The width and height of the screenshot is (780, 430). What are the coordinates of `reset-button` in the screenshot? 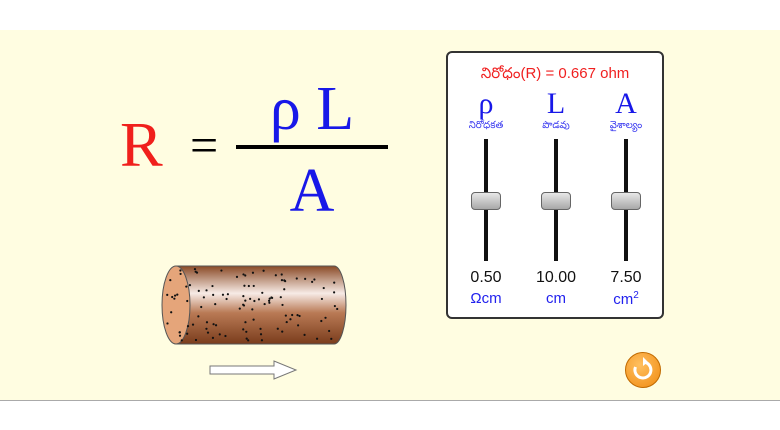 It's located at (643, 370).